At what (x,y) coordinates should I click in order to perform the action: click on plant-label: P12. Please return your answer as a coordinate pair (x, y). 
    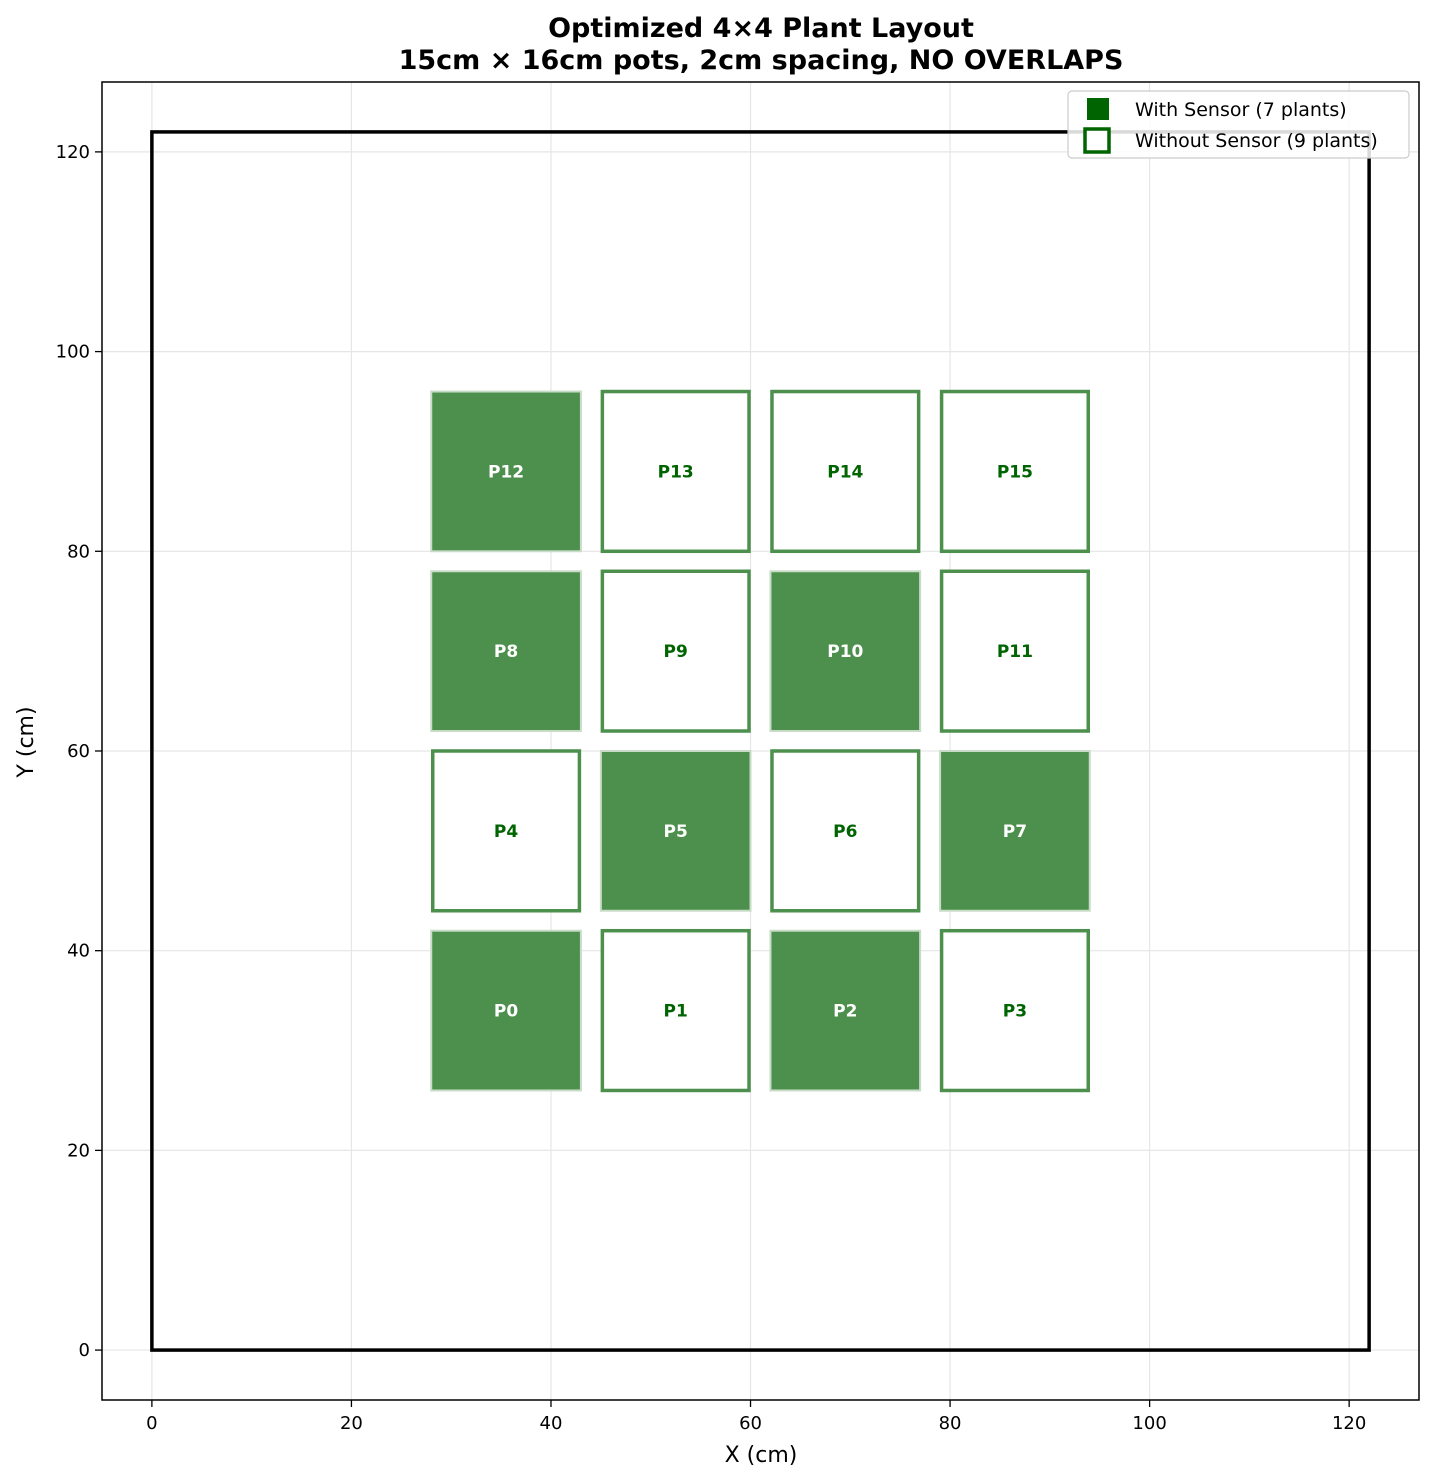
    Looking at the image, I should click on (506, 472).